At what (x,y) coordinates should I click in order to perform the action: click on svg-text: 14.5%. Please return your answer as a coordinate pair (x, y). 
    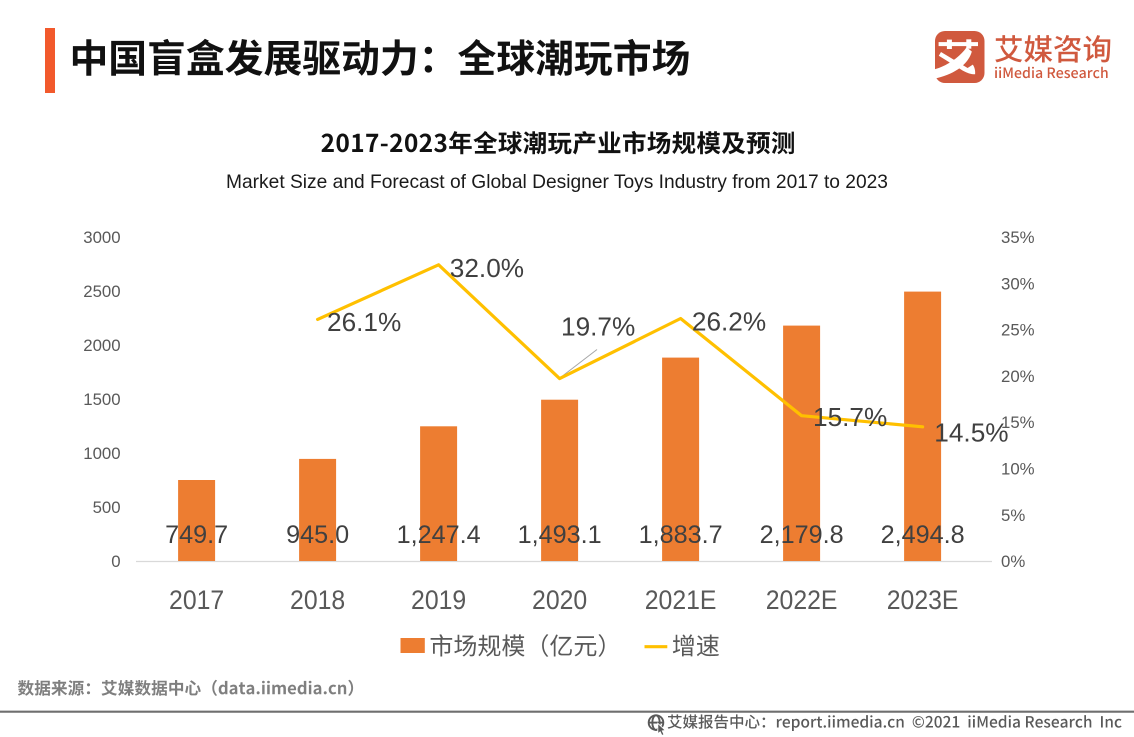
    Looking at the image, I should click on (971, 433).